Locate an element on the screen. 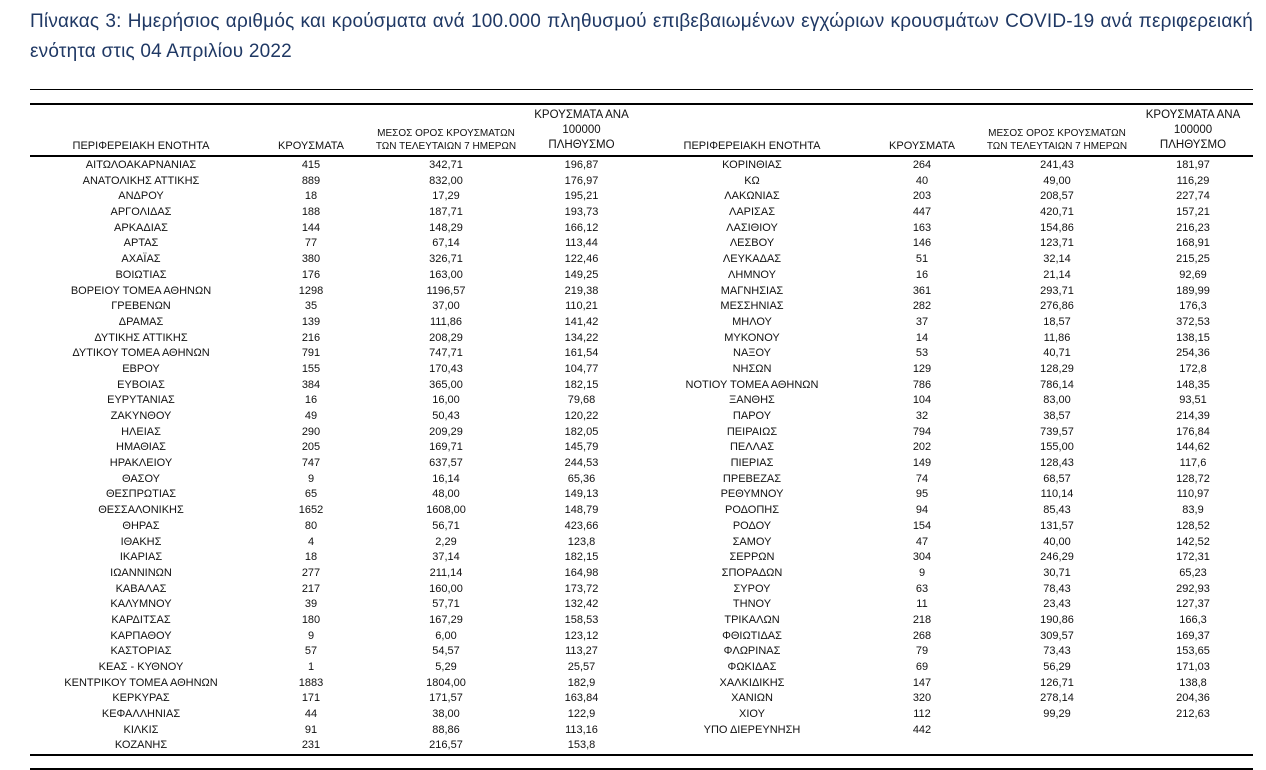  value-cell: 791 is located at coordinates (311, 353).